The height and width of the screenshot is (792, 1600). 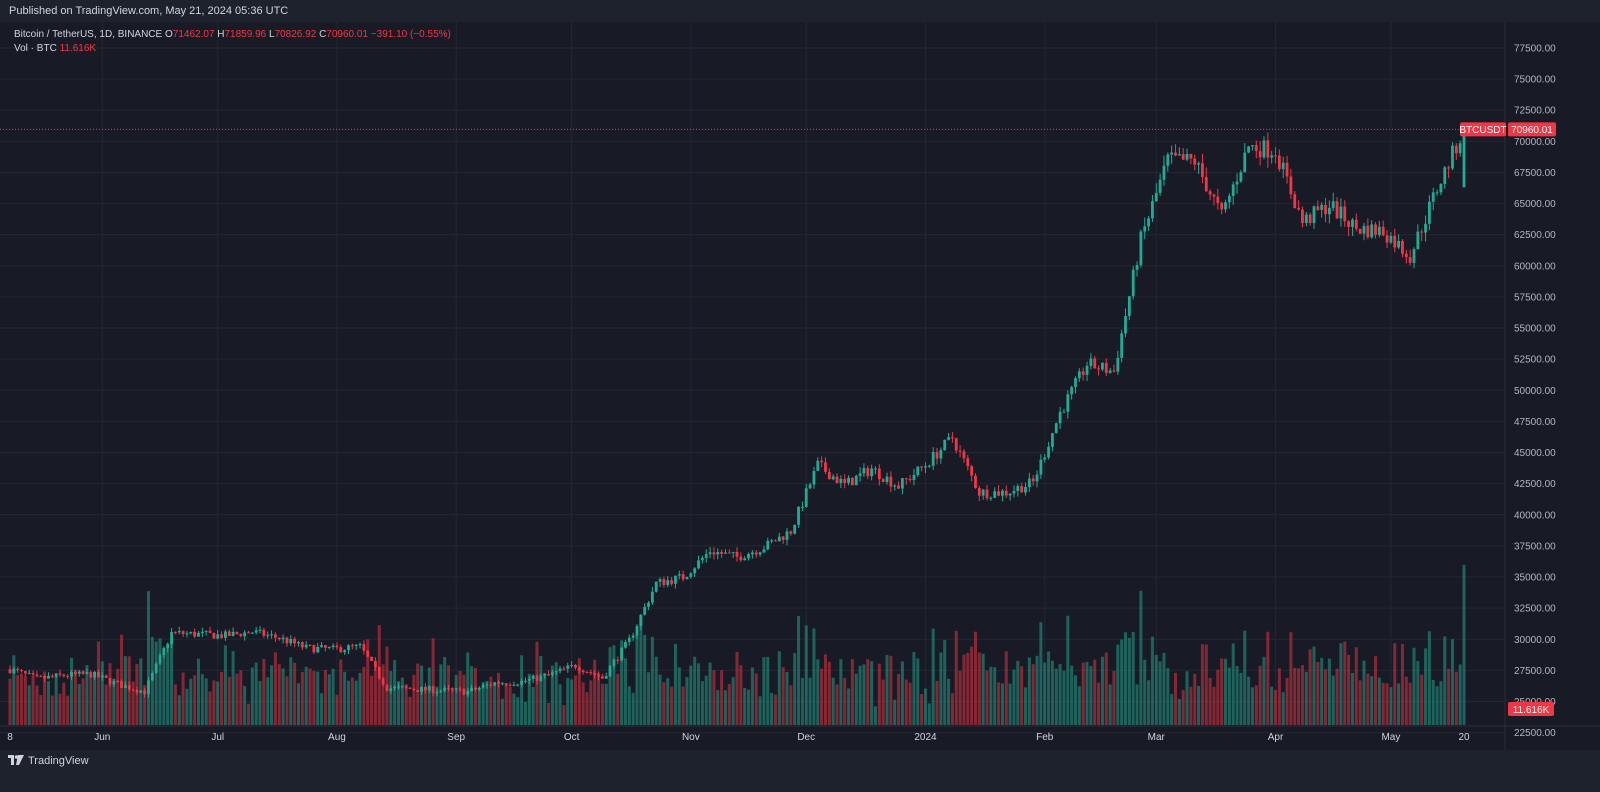 I want to click on legend-volume-row: Vol · BTC 11.616K, so click(x=232, y=49).